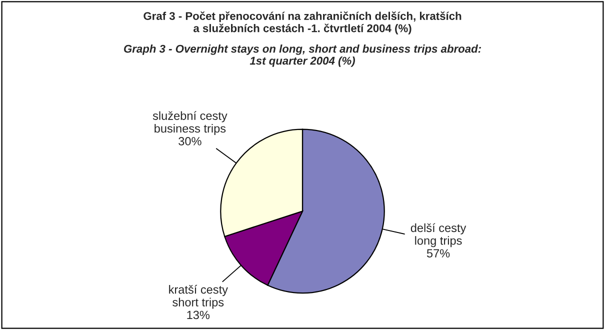 Image resolution: width=605 pixels, height=330 pixels. I want to click on slice-label: kratší cesty short trips, so click(198, 296).